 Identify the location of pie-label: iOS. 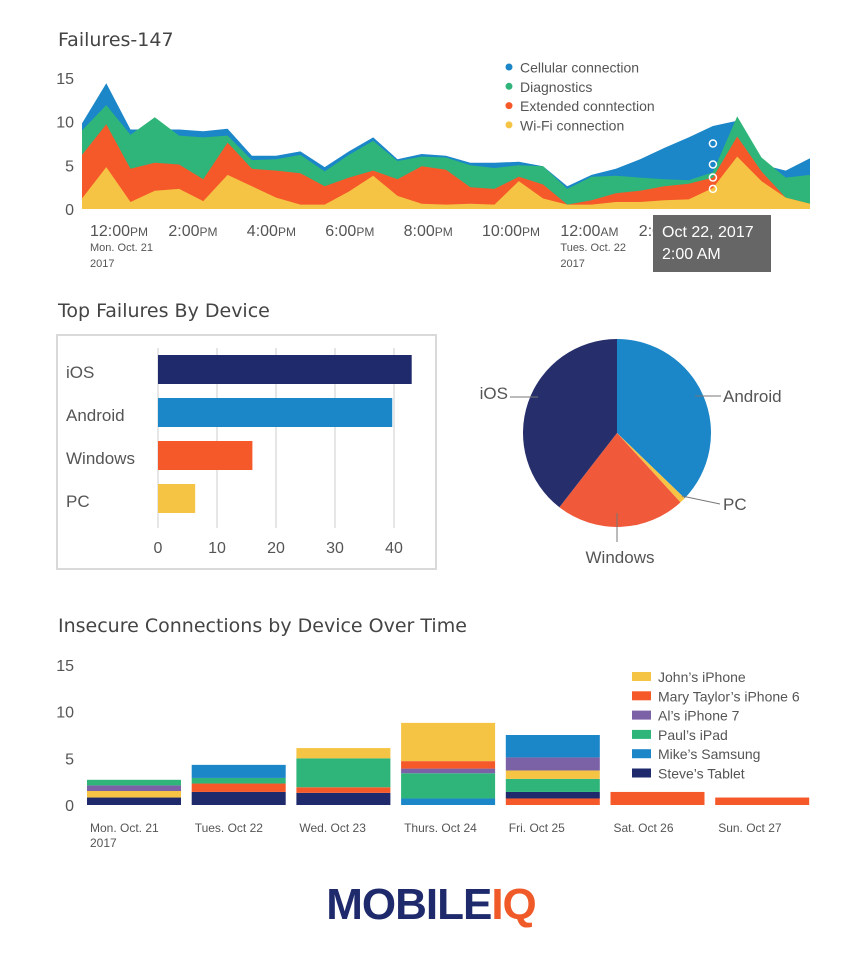
(494, 393).